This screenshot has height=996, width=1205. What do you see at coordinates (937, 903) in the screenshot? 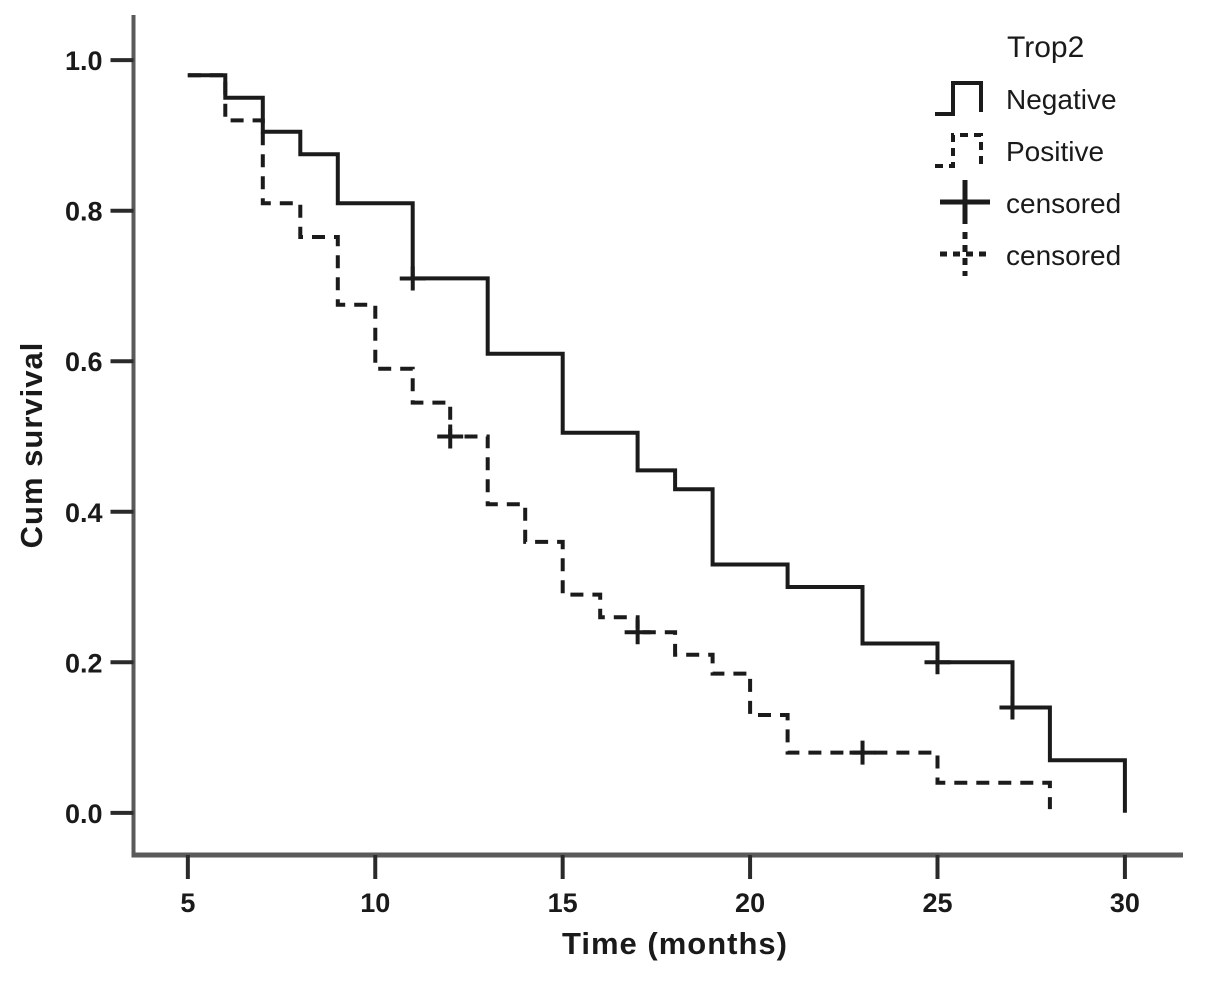
I see `x-tick-label: 25` at bounding box center [937, 903].